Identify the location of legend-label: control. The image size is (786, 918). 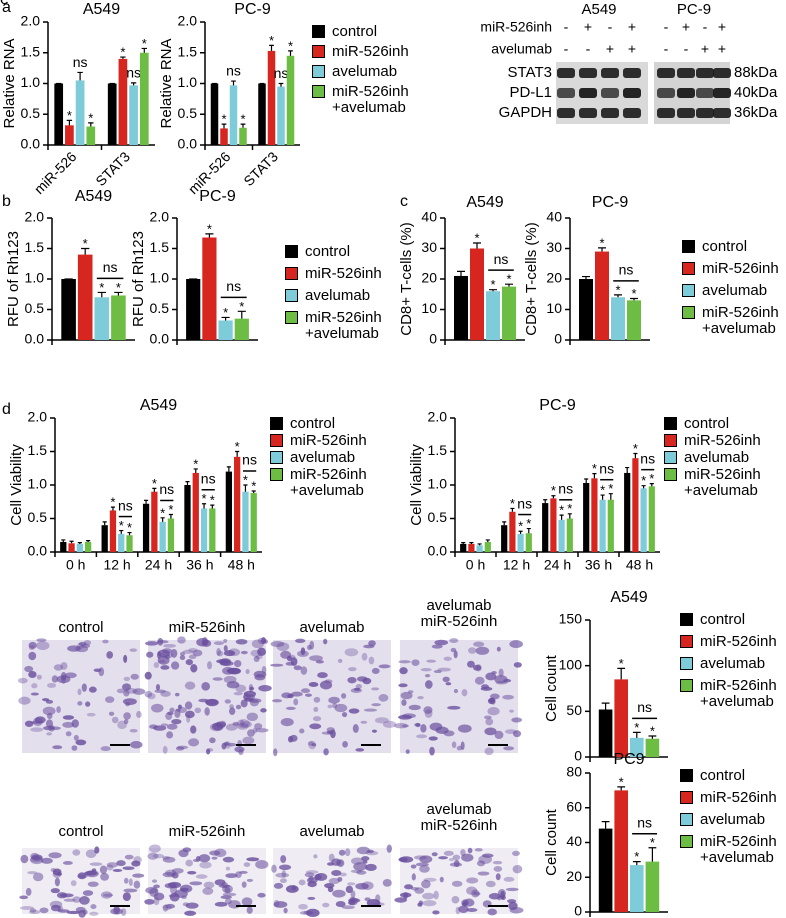
(707, 423).